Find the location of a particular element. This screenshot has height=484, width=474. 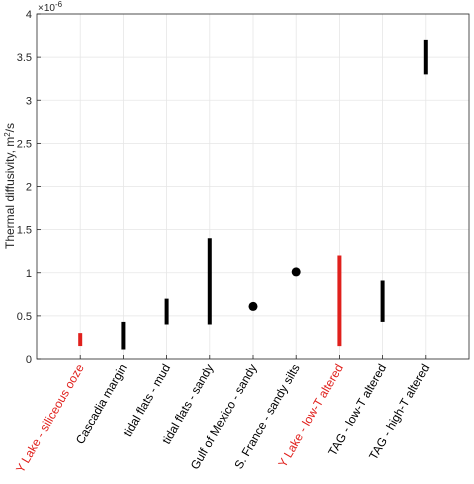

y-tick-label: 2.5 is located at coordinates (24, 144).